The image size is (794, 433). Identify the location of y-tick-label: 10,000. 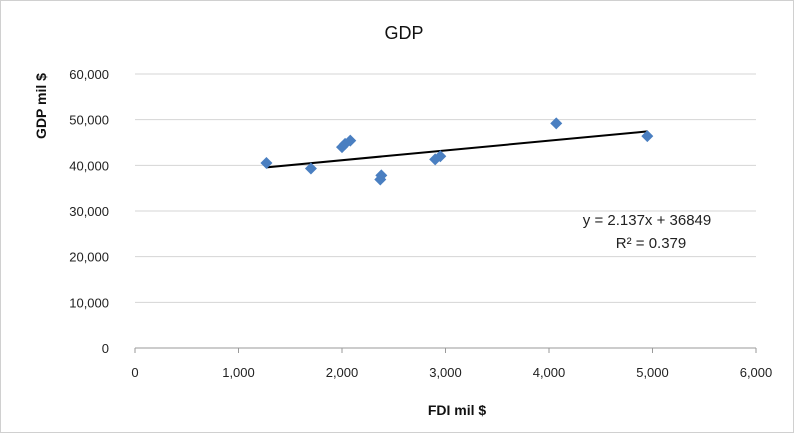
(89, 302).